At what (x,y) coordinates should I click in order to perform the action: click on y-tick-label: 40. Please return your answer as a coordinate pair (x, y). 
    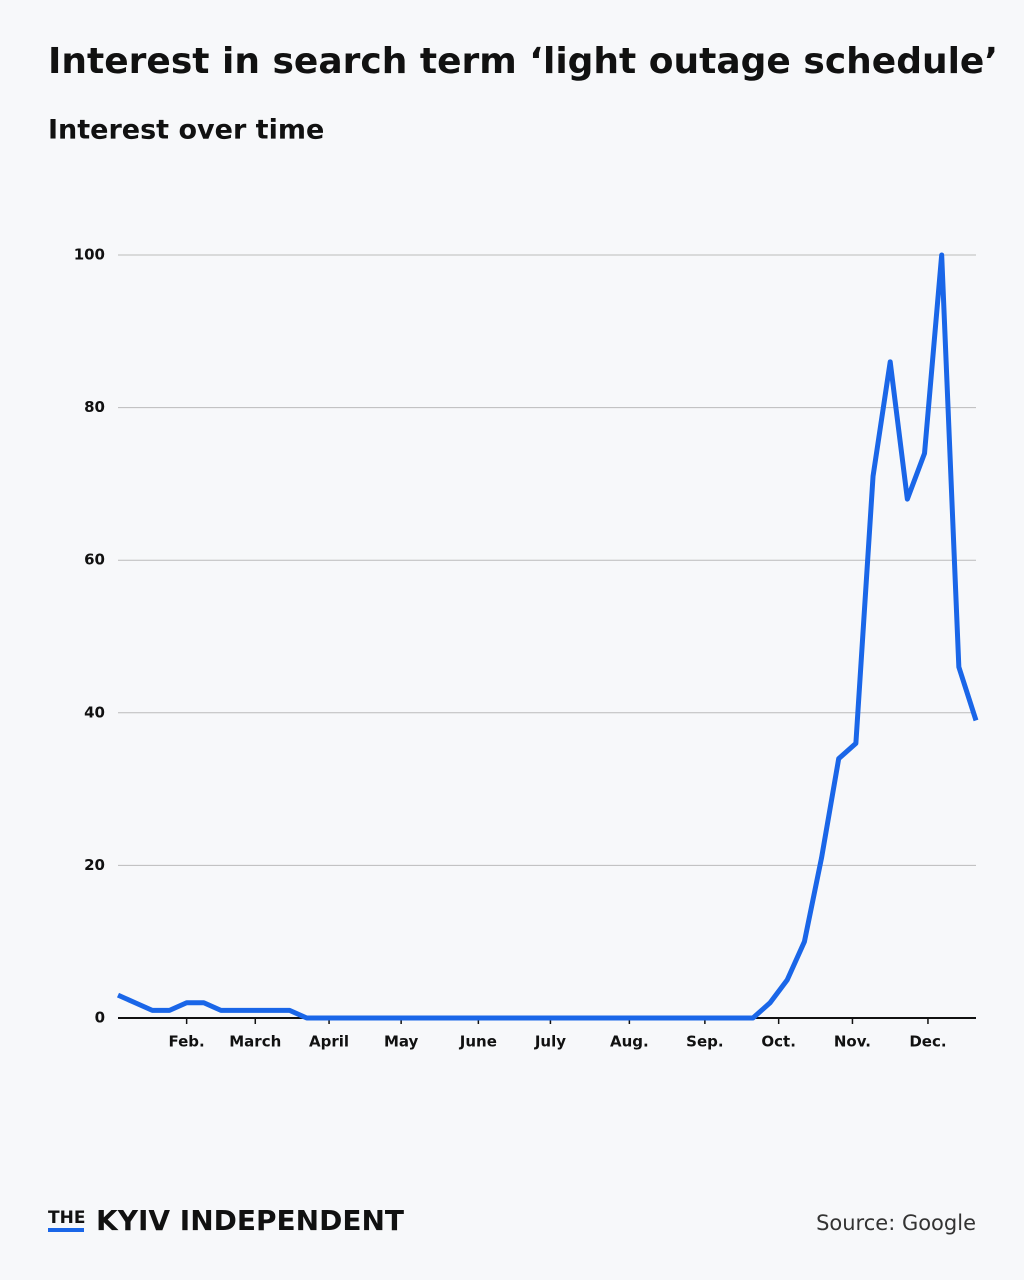
    Looking at the image, I should click on (94, 712).